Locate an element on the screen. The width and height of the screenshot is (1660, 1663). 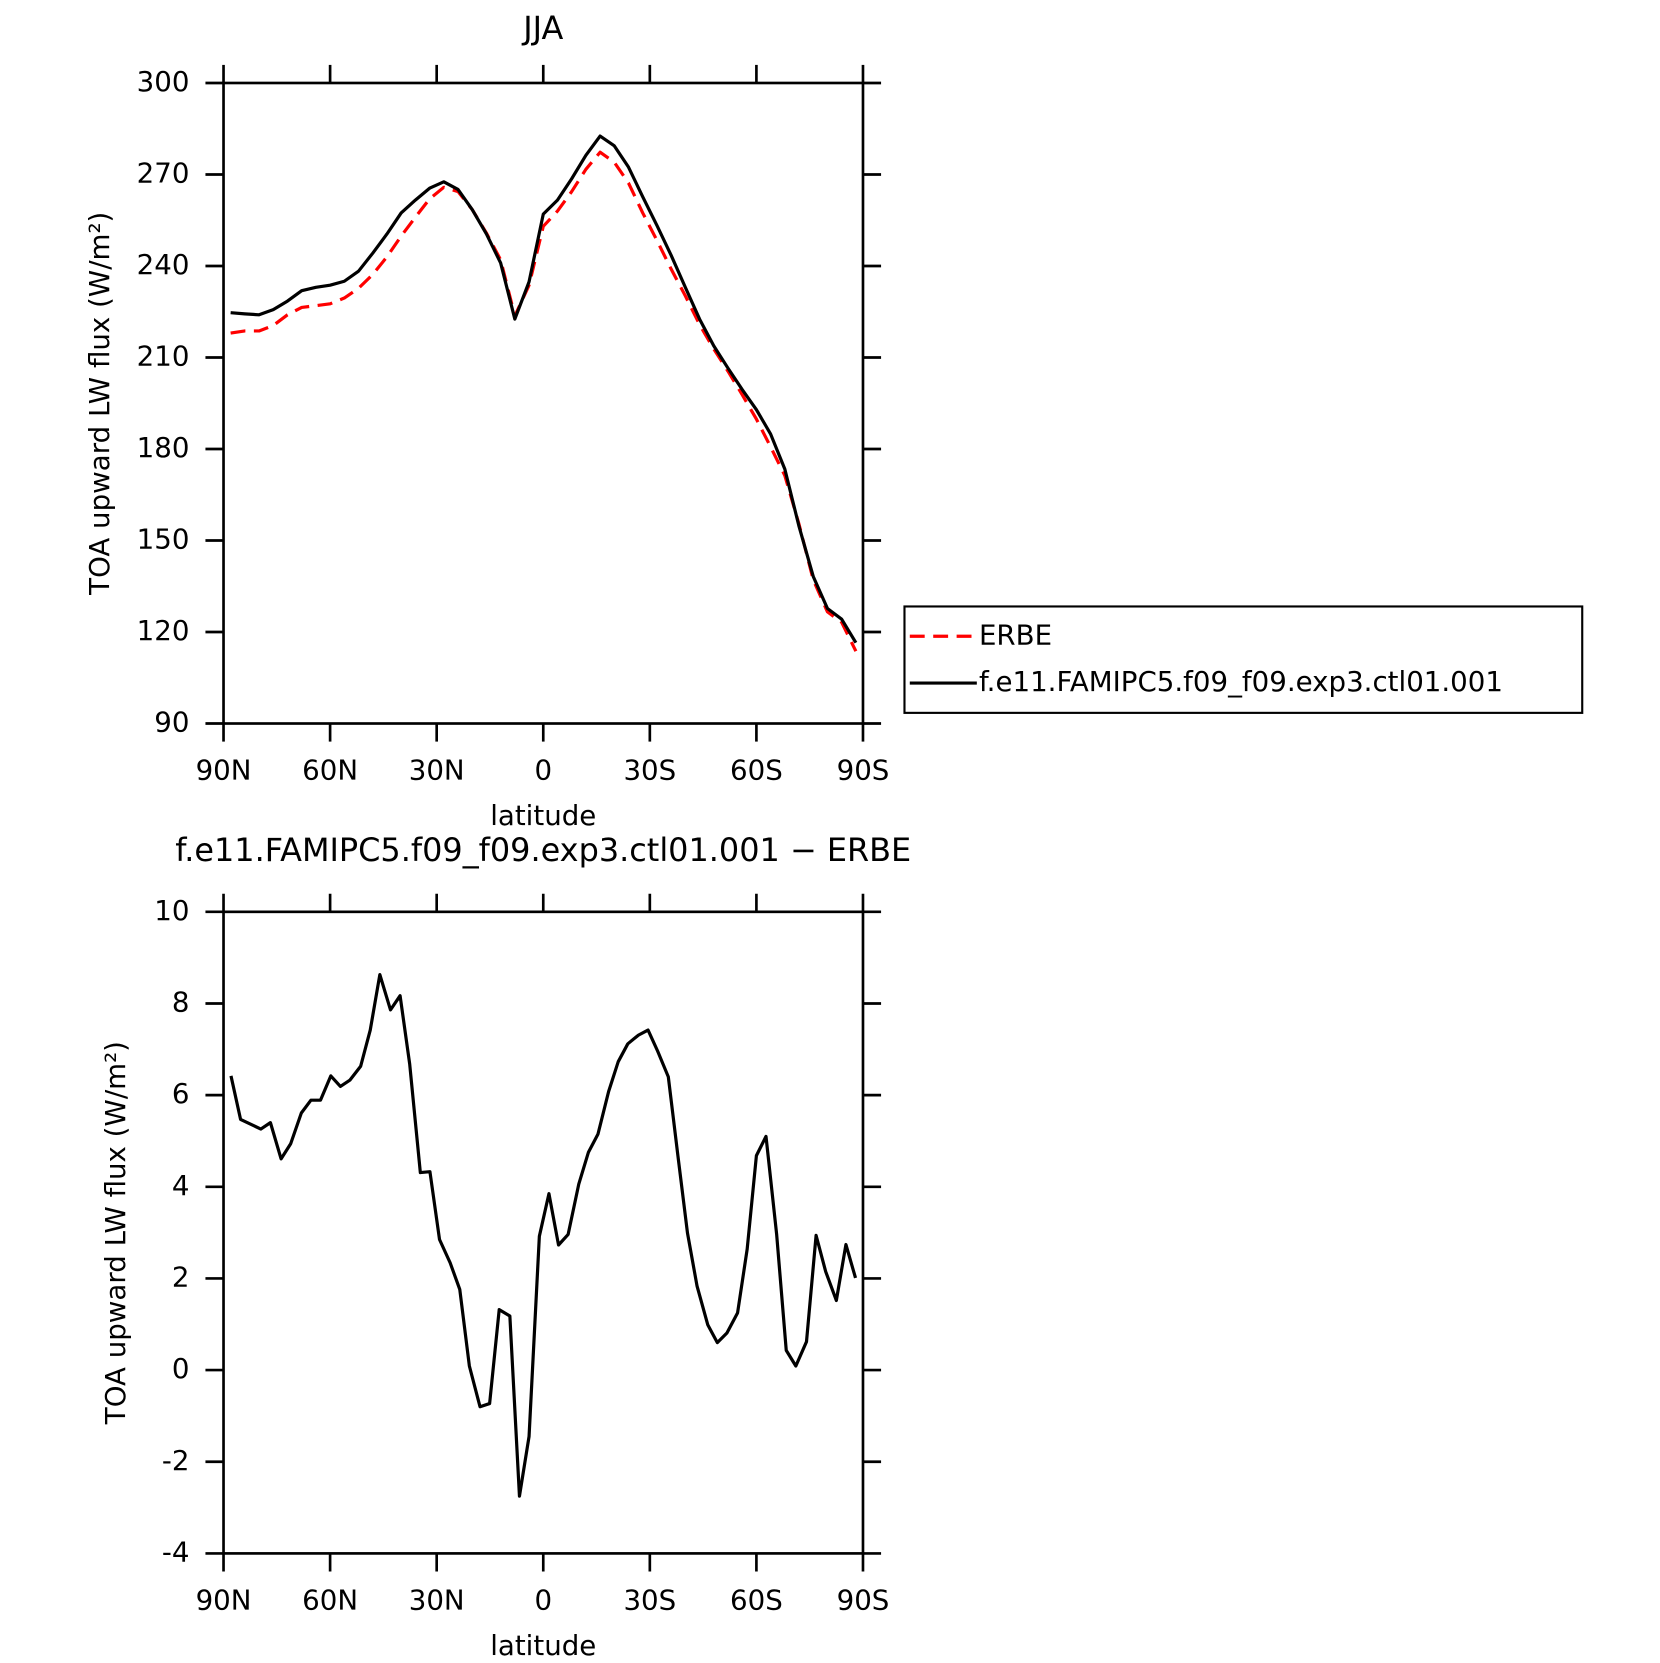
y-tick-label: 120 is located at coordinates (163, 630).